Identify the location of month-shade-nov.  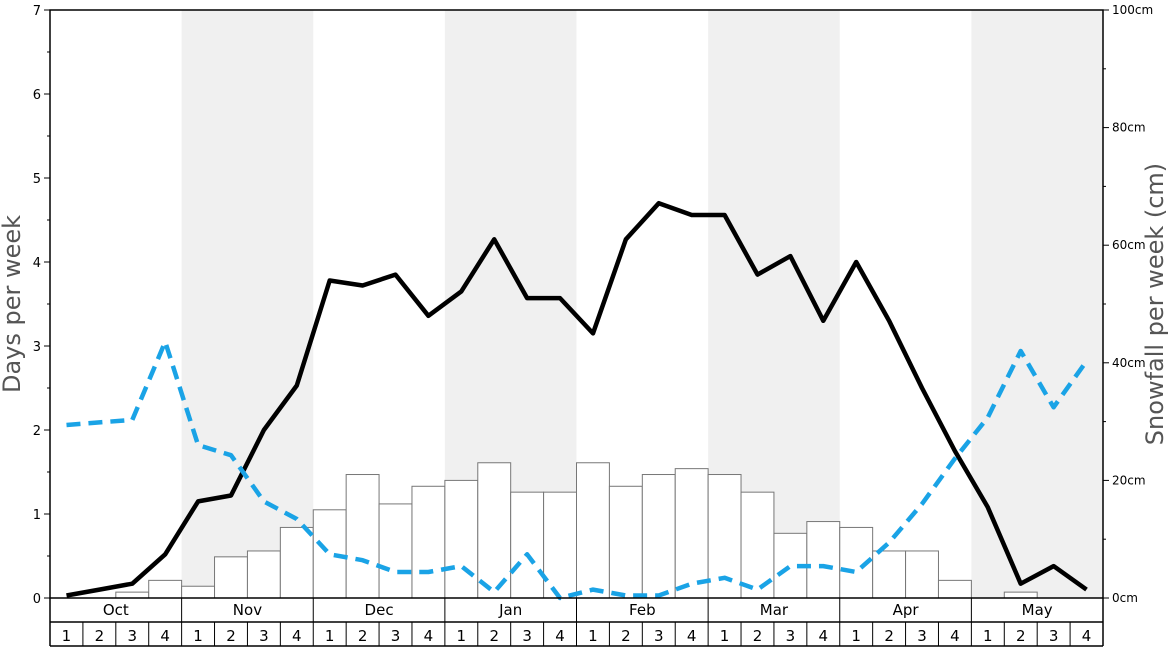
(247, 304).